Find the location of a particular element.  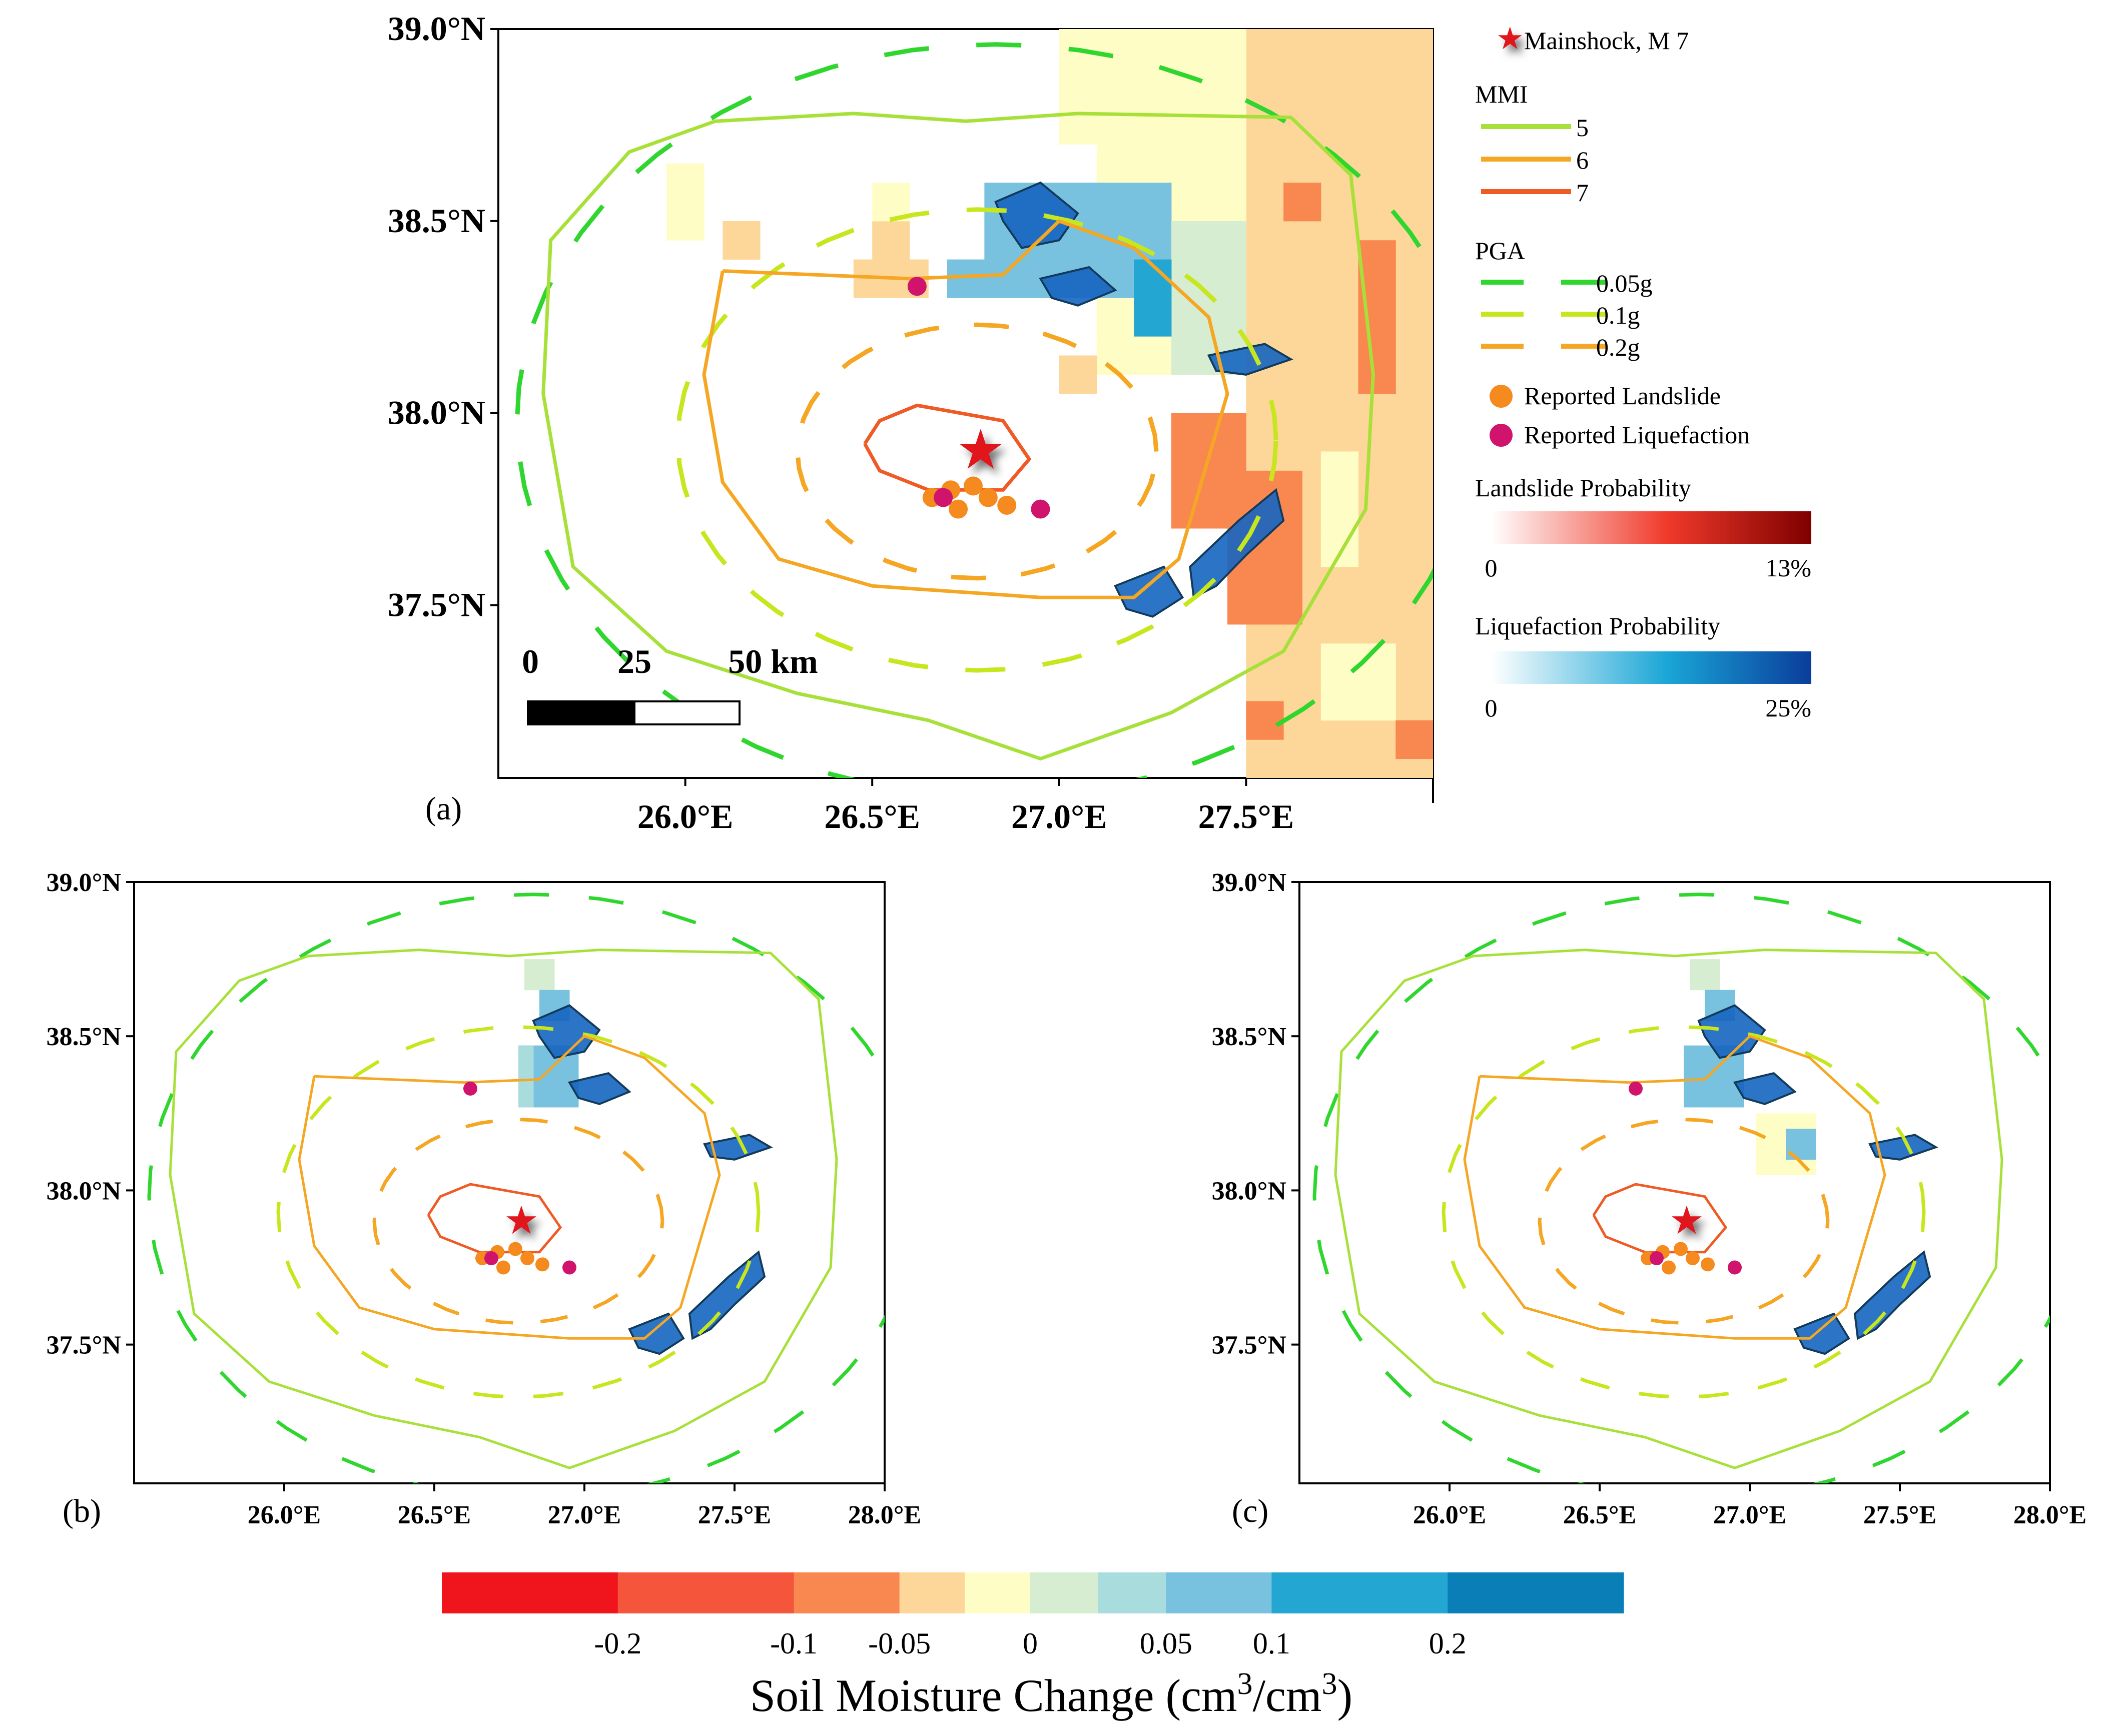

legend-pga-02: 0.2g is located at coordinates (1618, 347).